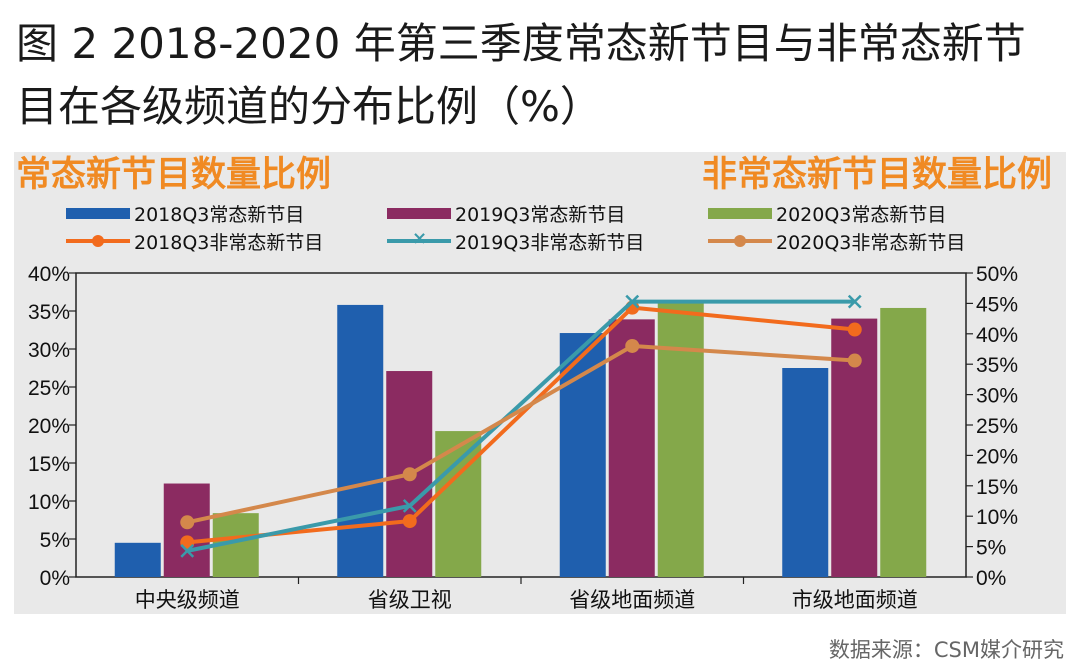 This screenshot has height=671, width=1080. What do you see at coordinates (997, 335) in the screenshot?
I see `right-tick-label: 40%` at bounding box center [997, 335].